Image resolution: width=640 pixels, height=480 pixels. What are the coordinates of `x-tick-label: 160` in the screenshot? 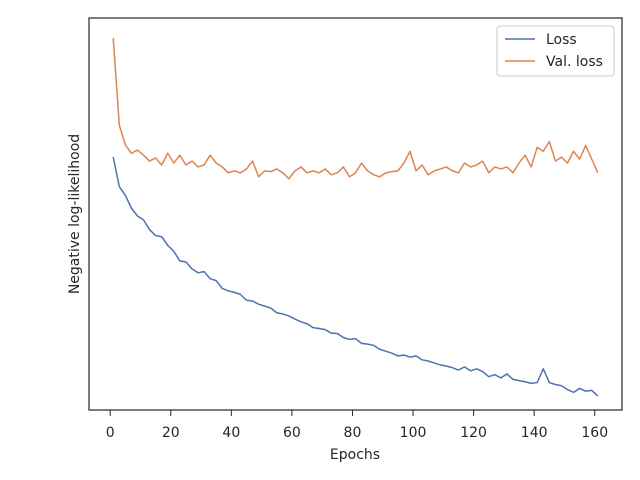 It's located at (594, 433).